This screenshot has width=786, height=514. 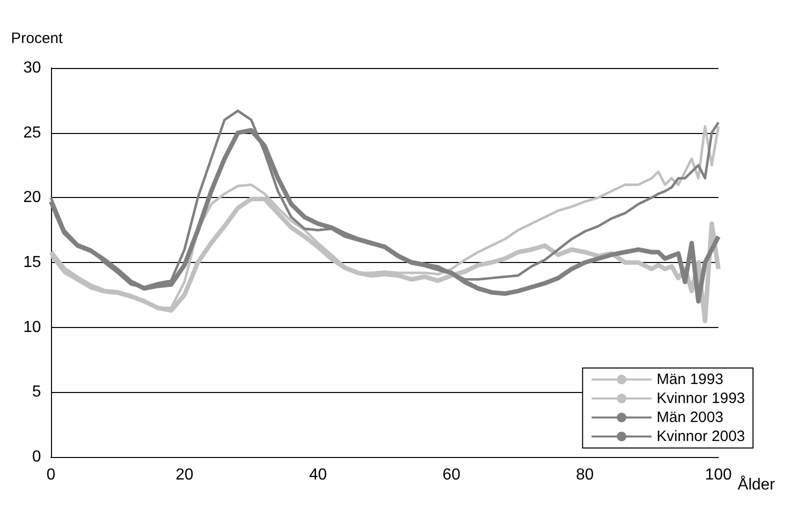 I want to click on x-tick-label: 0, so click(x=51, y=475).